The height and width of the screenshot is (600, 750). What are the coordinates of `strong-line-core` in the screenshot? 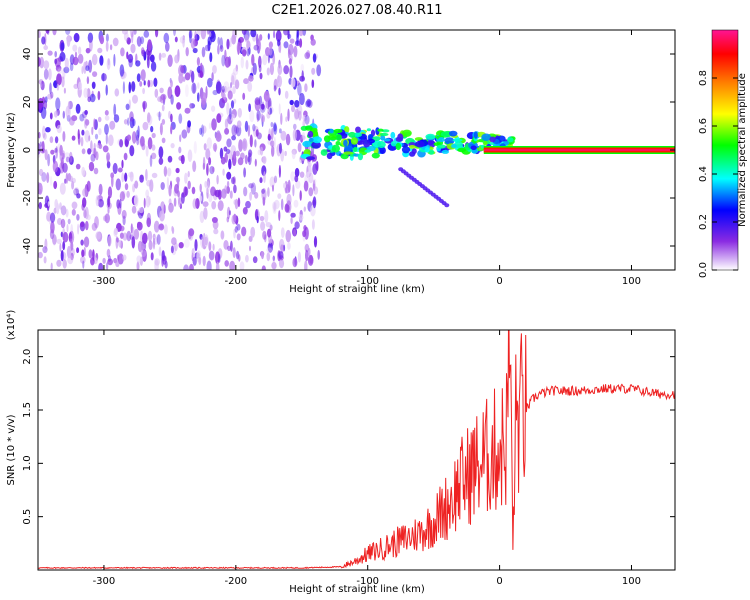 It's located at (579, 150).